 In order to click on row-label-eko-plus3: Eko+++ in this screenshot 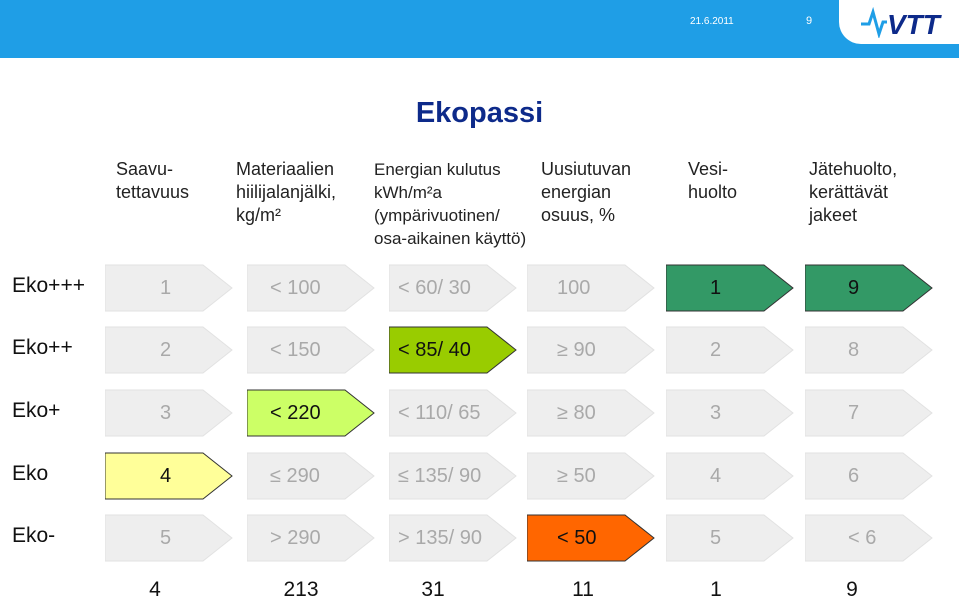, I will do `click(48, 285)`.